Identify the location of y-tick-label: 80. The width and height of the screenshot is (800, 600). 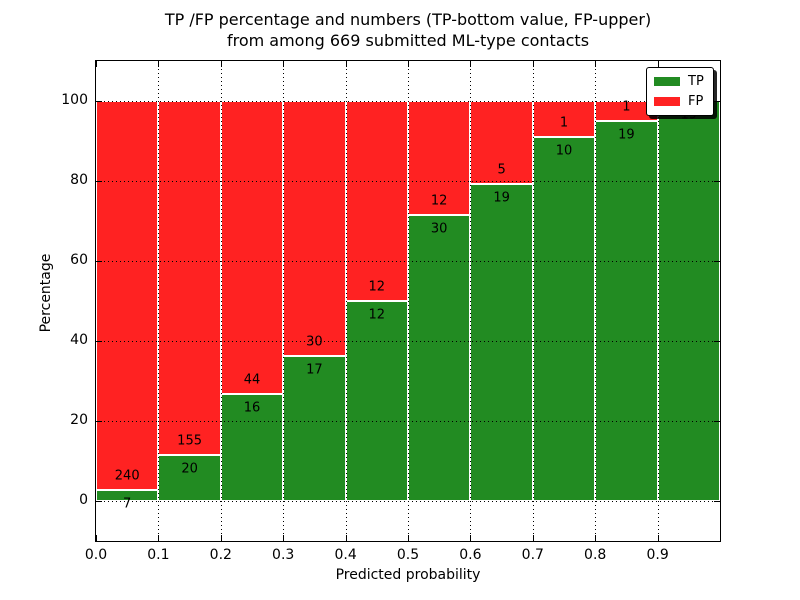
(79, 180).